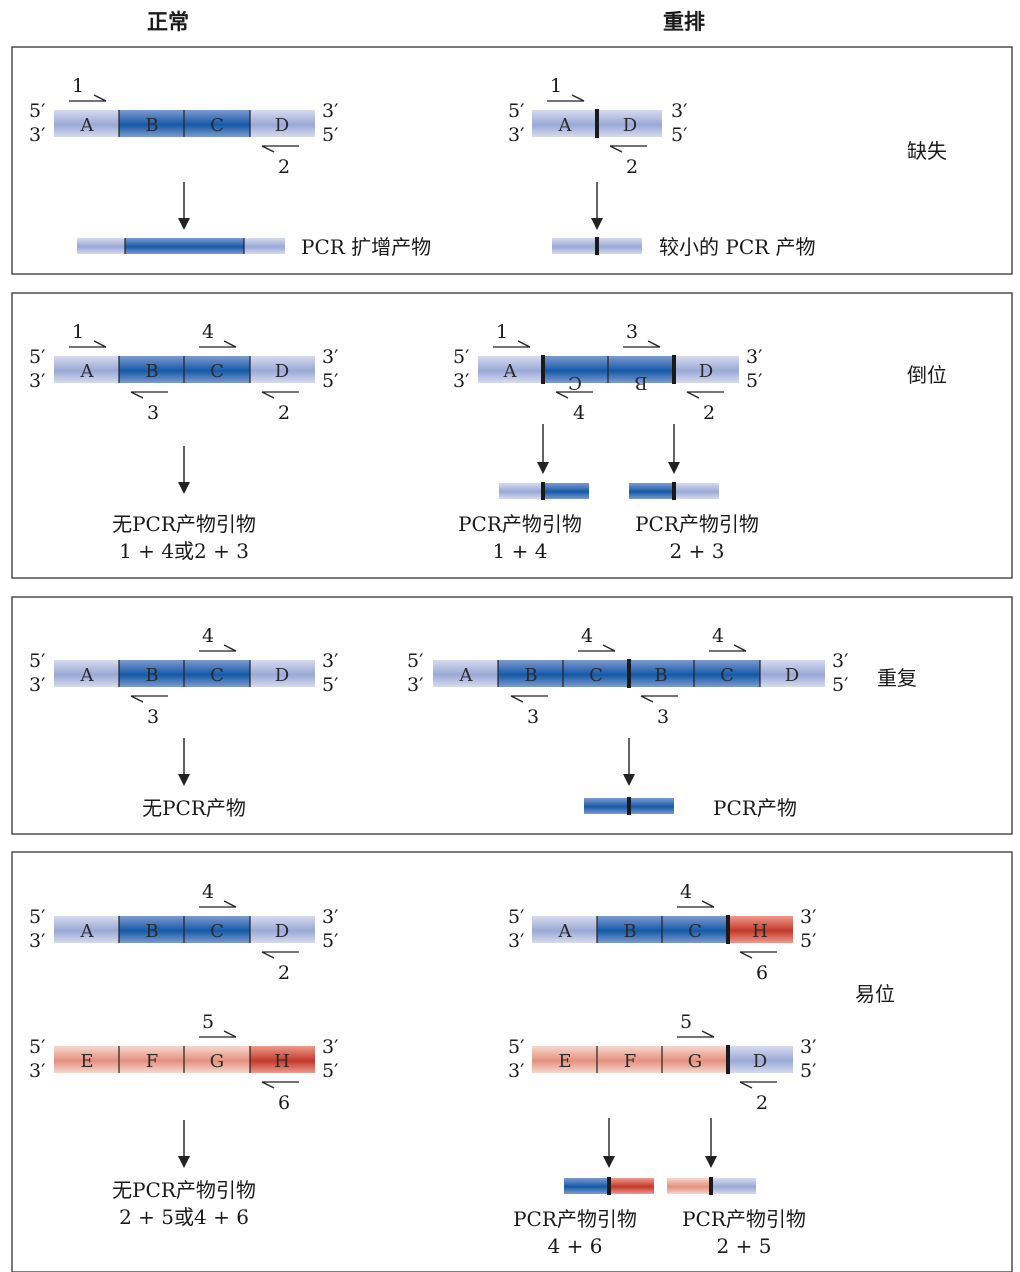  I want to click on primer-pair-caption: 1 + 4, so click(520, 551).